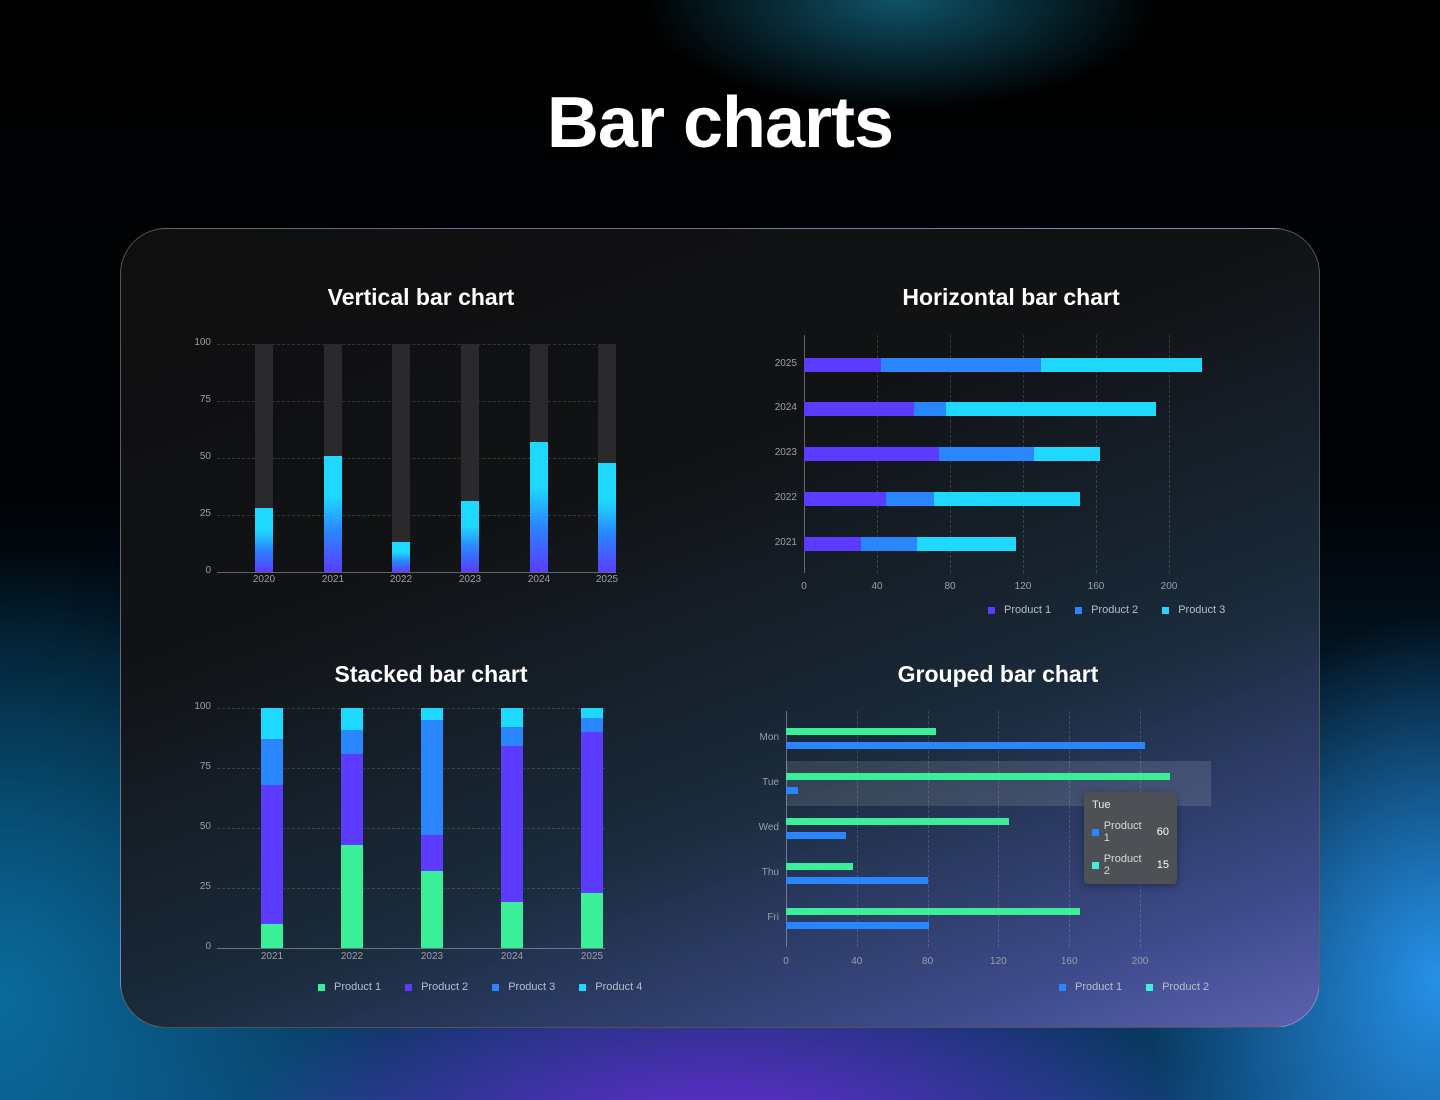 The image size is (1440, 1100). What do you see at coordinates (1134, 987) in the screenshot?
I see `chart-legend: Product 1 Product 2` at bounding box center [1134, 987].